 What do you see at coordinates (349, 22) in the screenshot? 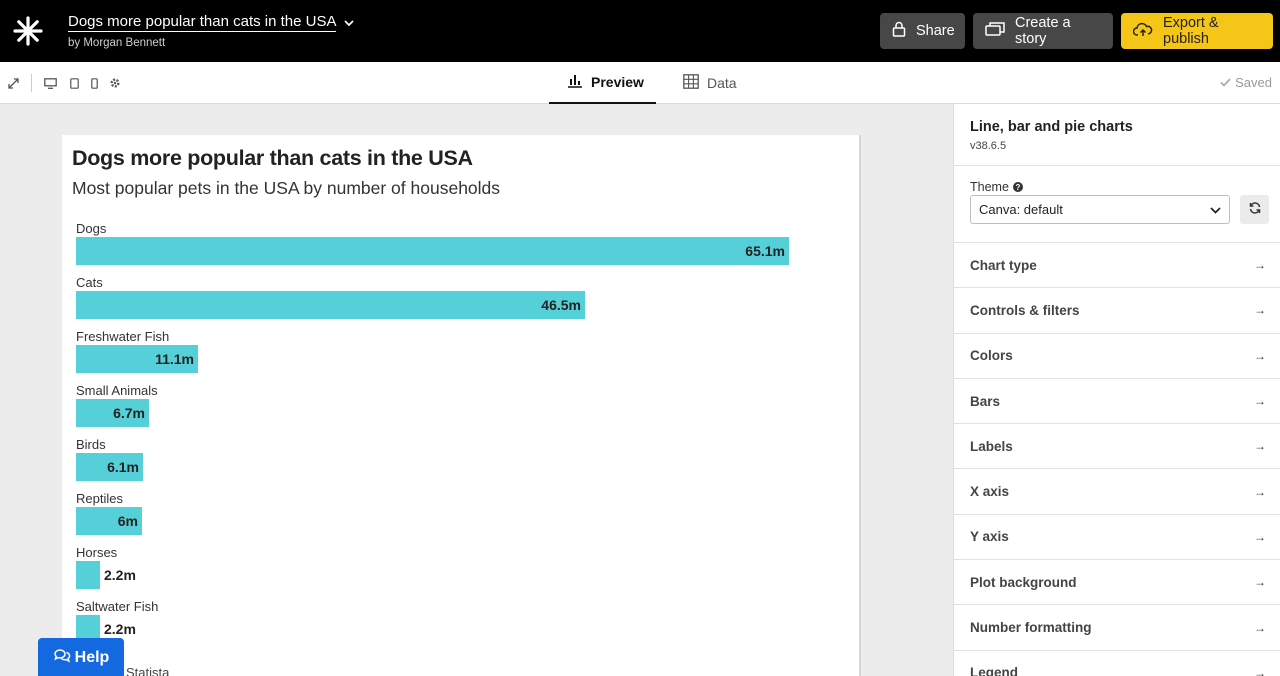
I see `chevron-down-icon` at bounding box center [349, 22].